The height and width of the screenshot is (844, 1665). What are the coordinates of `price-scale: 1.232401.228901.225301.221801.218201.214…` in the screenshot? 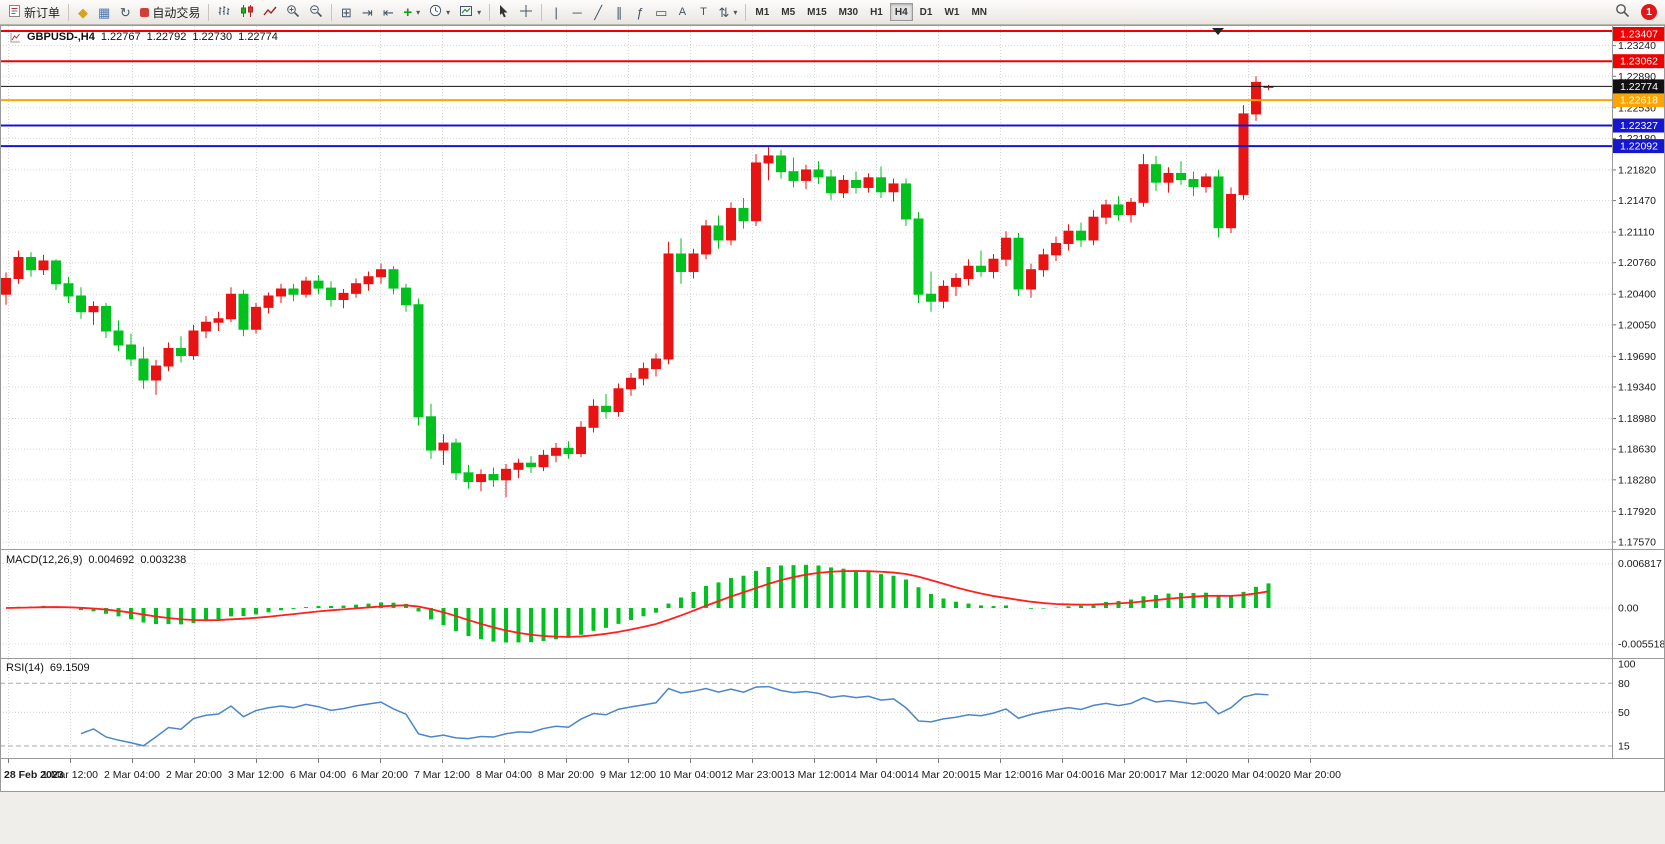 It's located at (1641, 396).